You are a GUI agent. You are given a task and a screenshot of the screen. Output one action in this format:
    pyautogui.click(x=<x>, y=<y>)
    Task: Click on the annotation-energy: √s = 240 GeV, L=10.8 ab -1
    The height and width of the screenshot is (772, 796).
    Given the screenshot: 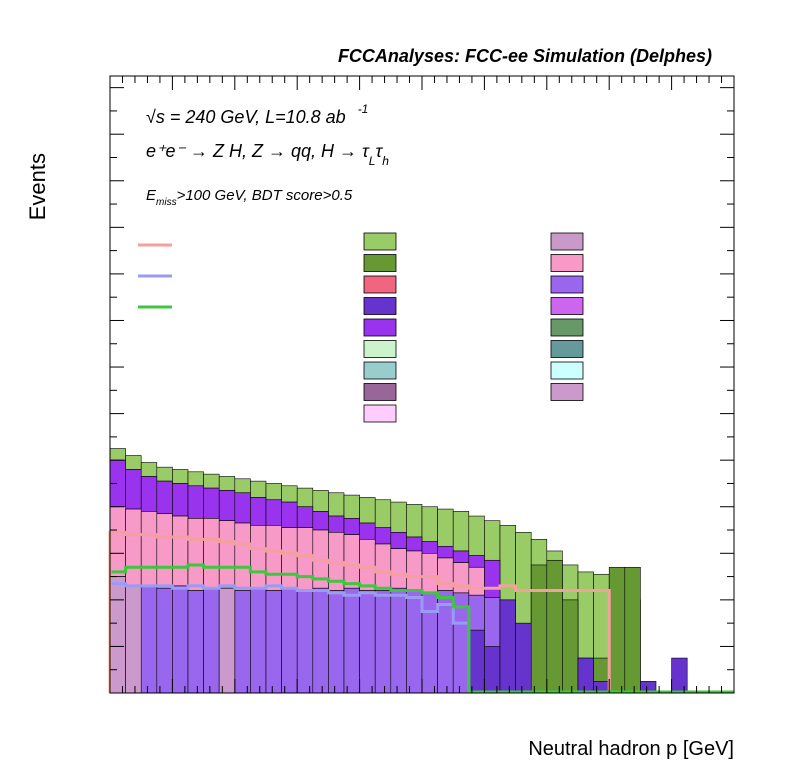 What is the action you would take?
    pyautogui.click(x=257, y=114)
    